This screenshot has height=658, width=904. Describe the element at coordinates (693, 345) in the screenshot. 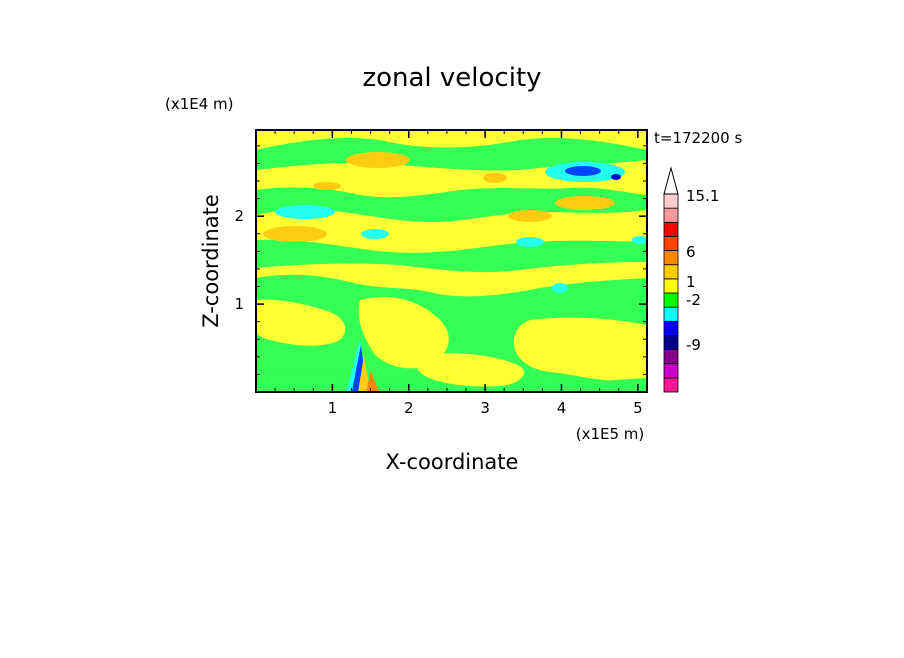

I see `colorbar-label: -9` at that location.